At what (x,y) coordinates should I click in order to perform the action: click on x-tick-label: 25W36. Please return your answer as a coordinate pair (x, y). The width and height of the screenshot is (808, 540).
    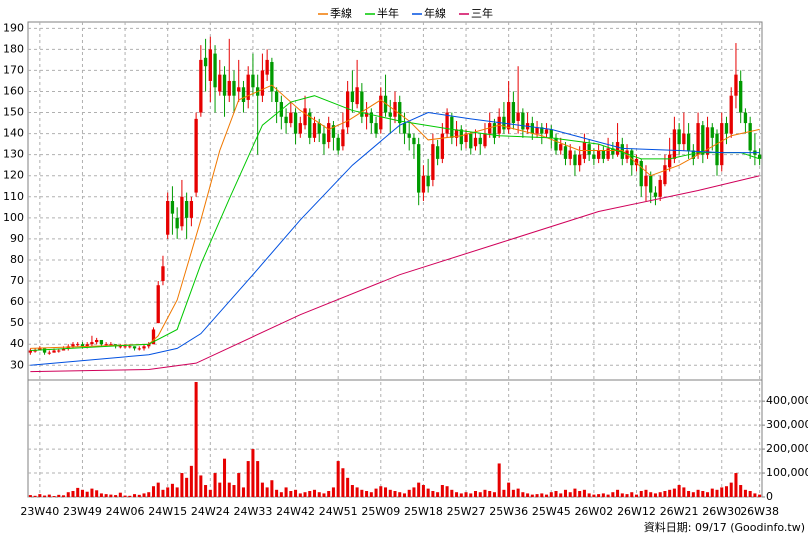
    Looking at the image, I should click on (508, 511).